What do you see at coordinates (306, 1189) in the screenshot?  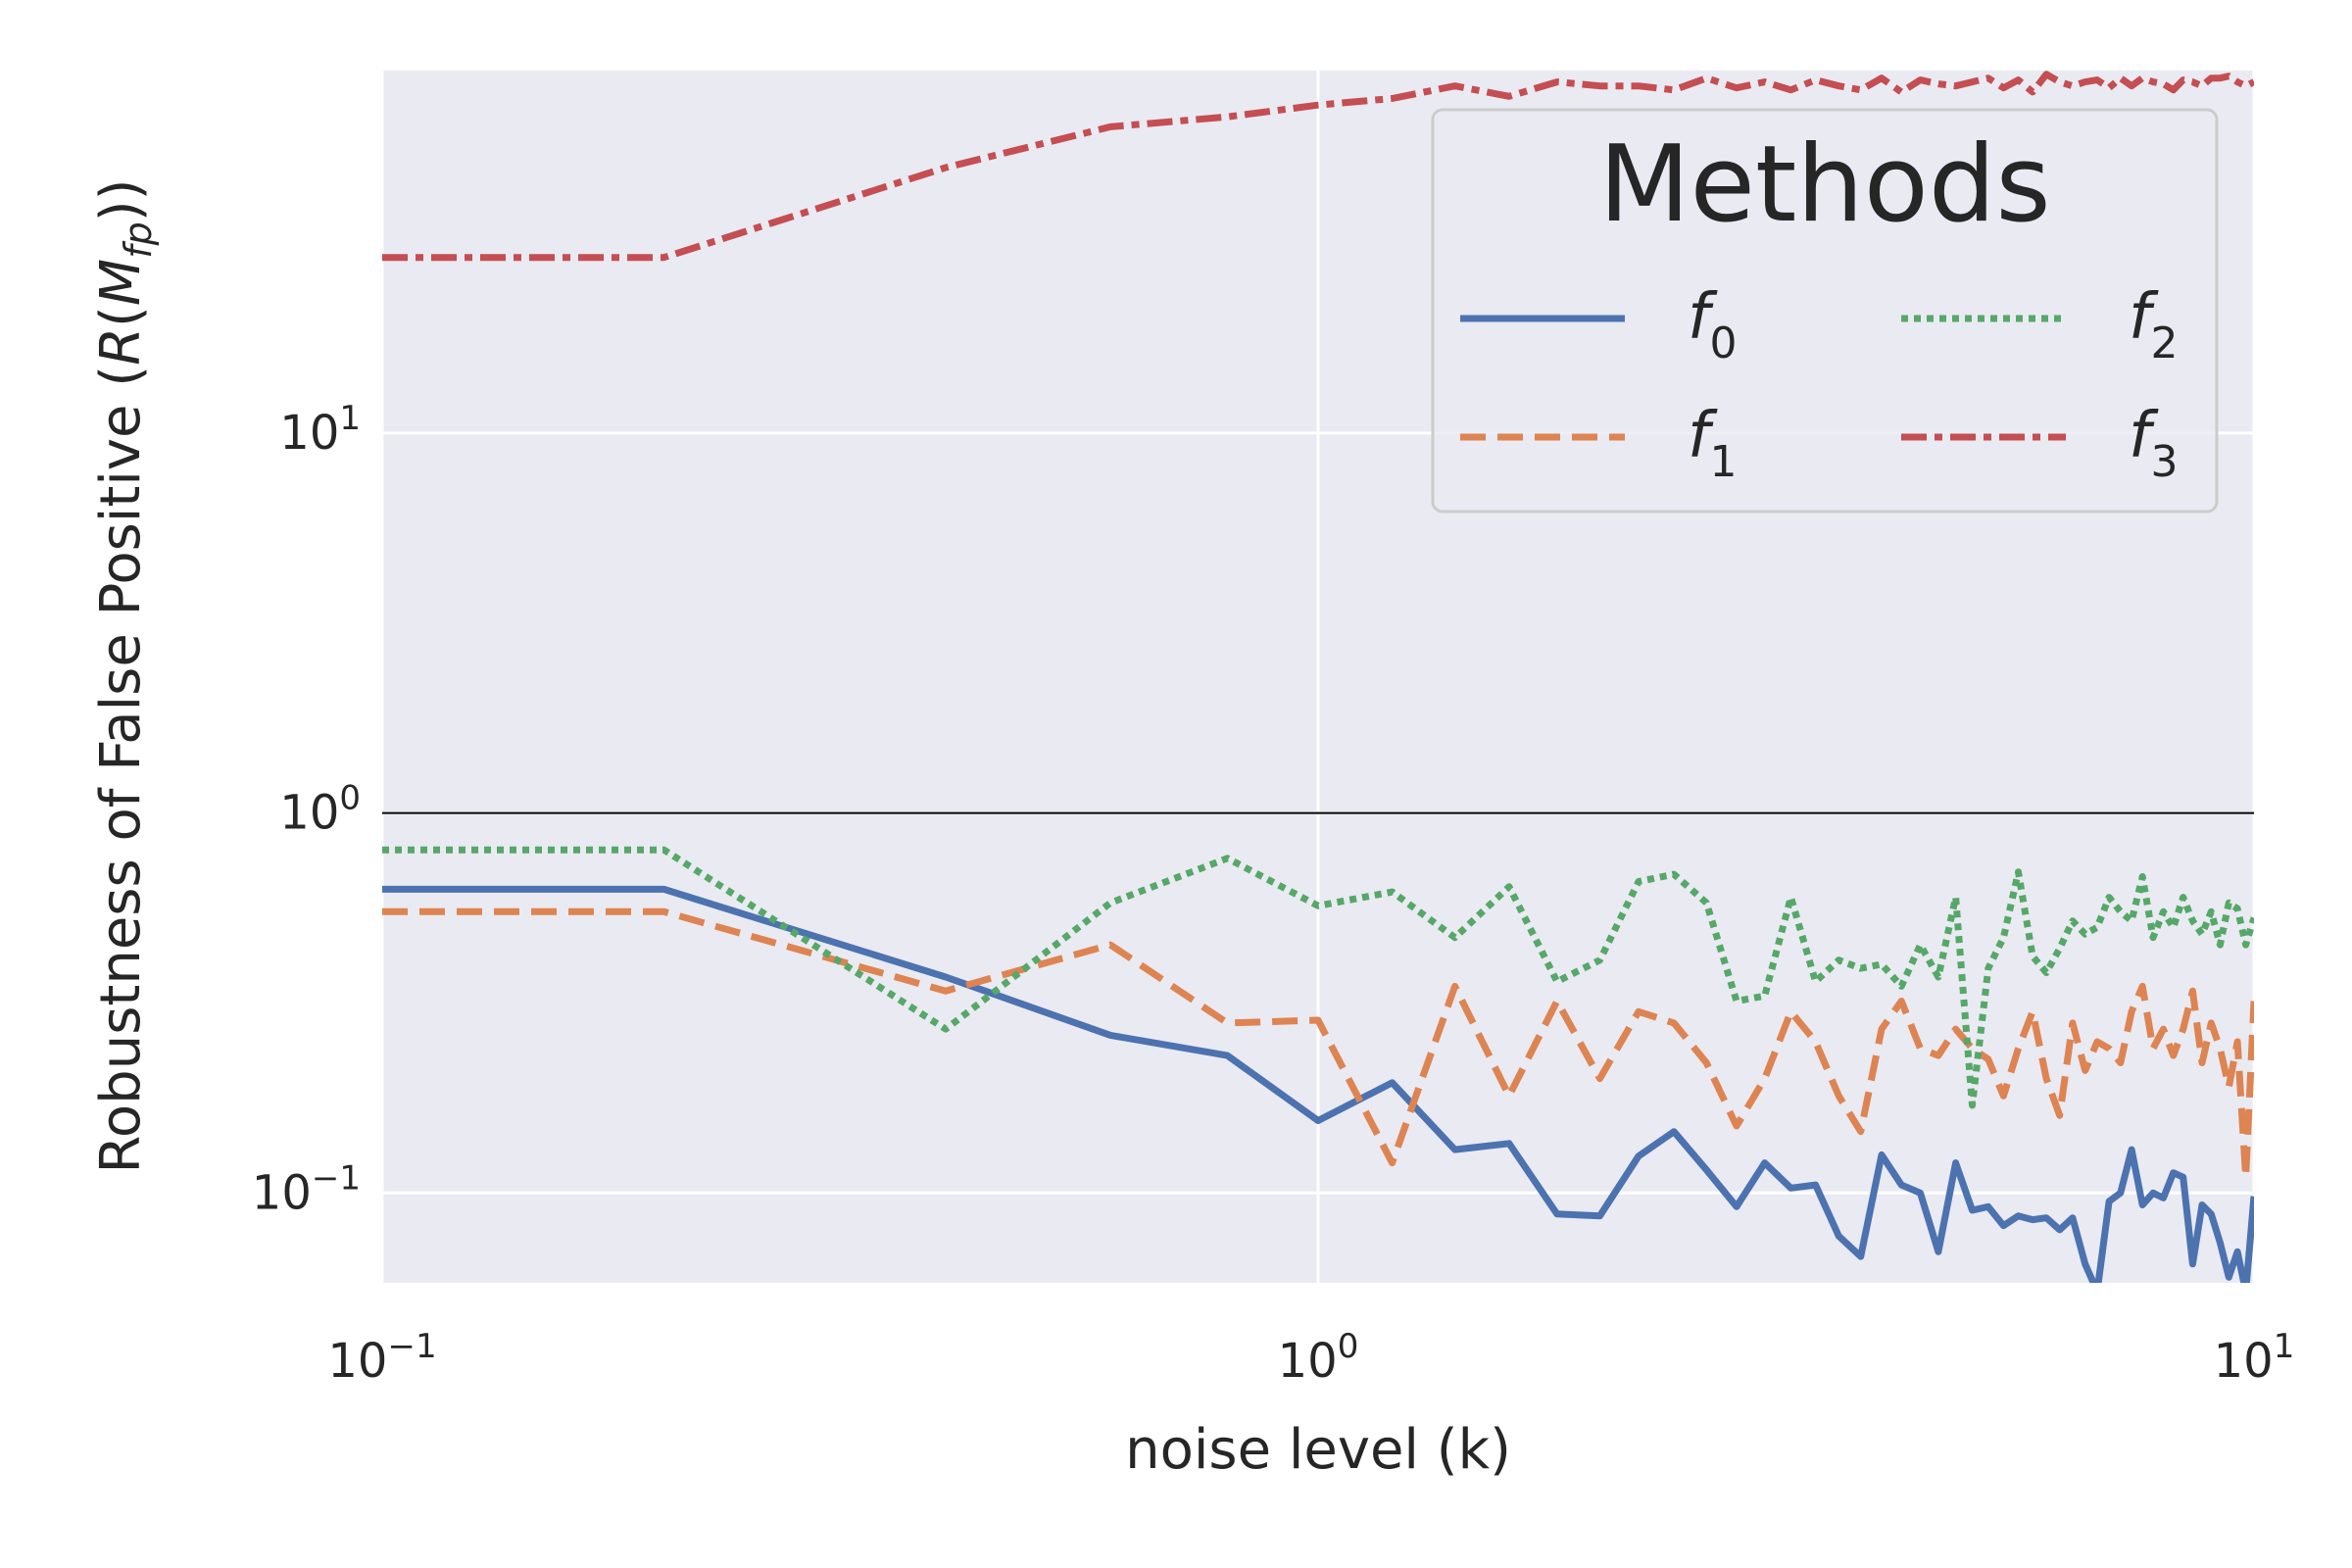 I see `y-tick-label-0: 10⁻¹` at bounding box center [306, 1189].